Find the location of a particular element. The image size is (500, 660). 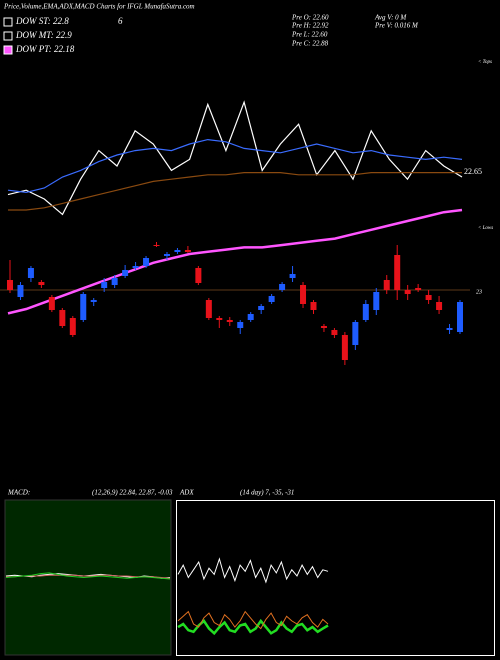

legend-entry: DOW ST: 22.8 is located at coordinates (42, 21).